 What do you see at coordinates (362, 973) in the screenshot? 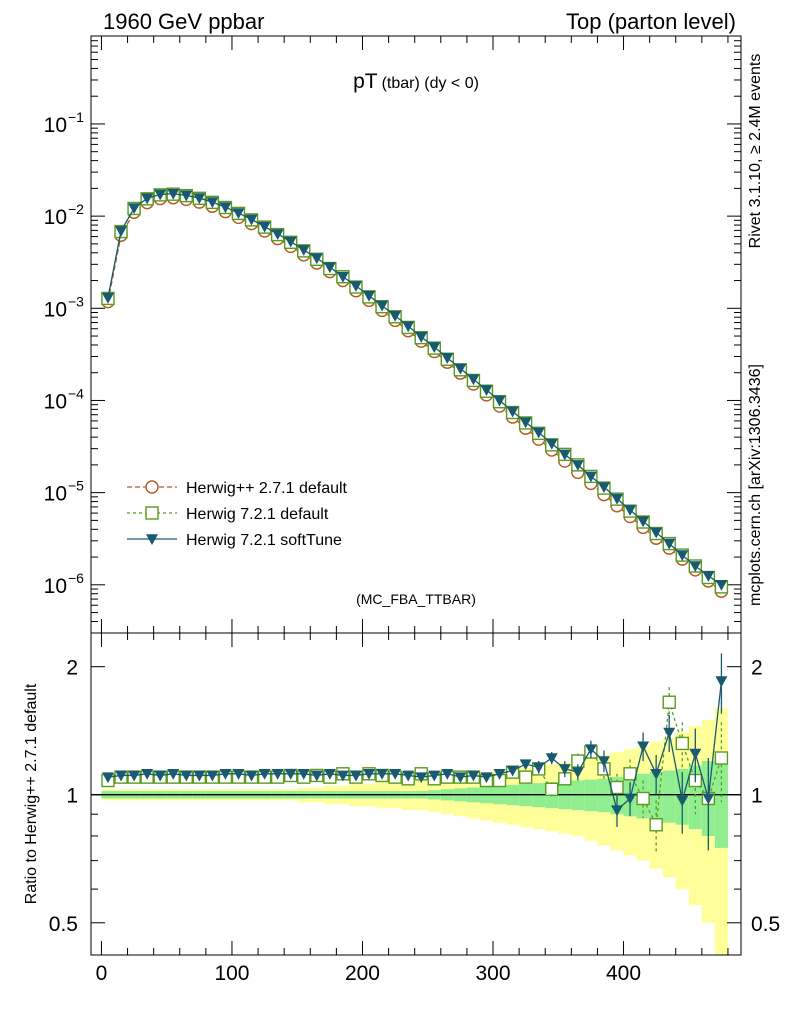
I see `x-tick-label: 200` at bounding box center [362, 973].